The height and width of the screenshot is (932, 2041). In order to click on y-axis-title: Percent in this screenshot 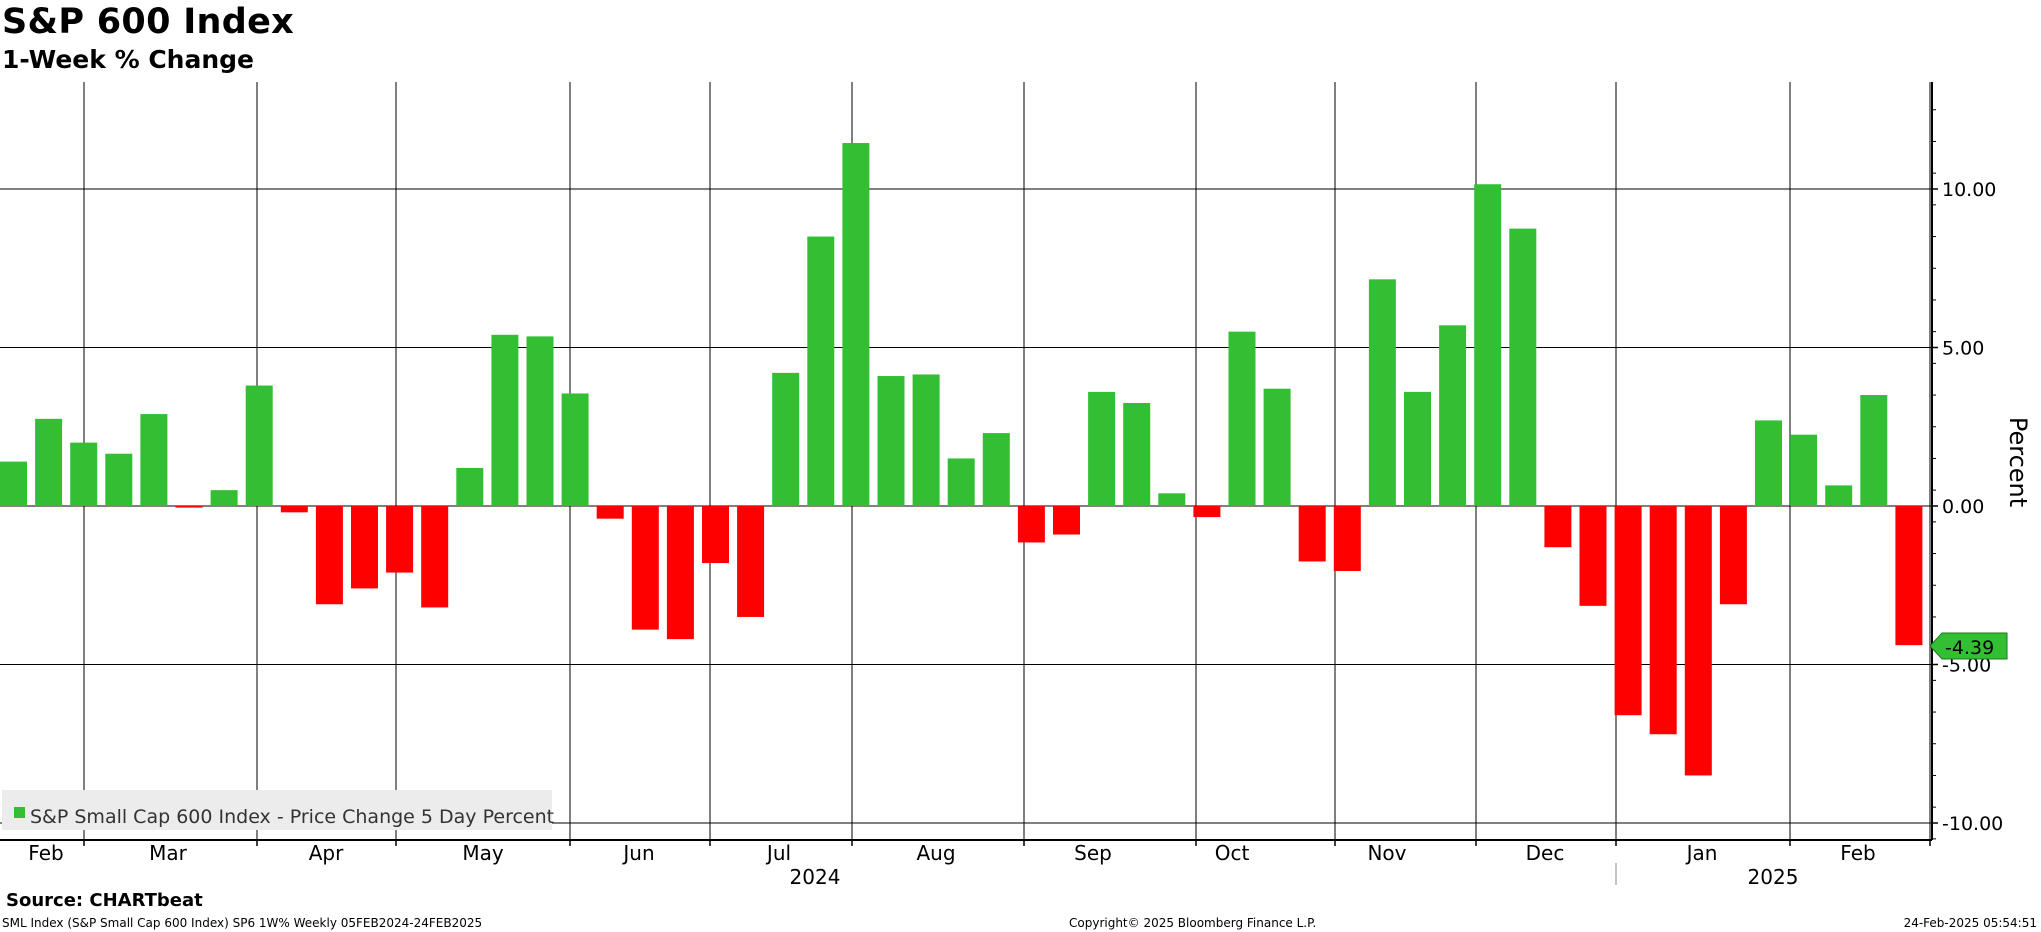, I will do `click(2018, 462)`.